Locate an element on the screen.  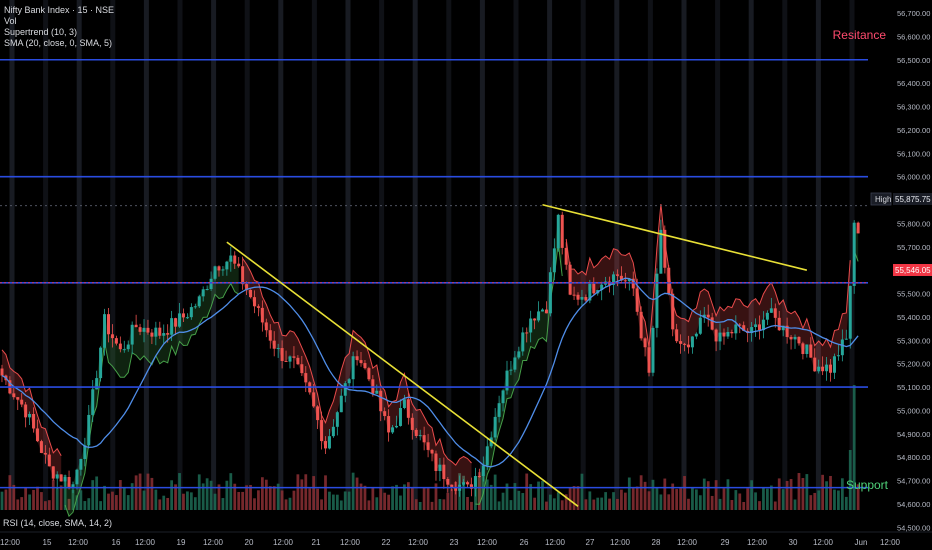
rsi-indicator-label: RSI (14, close, SMA, 14, 2) is located at coordinates (58, 523).